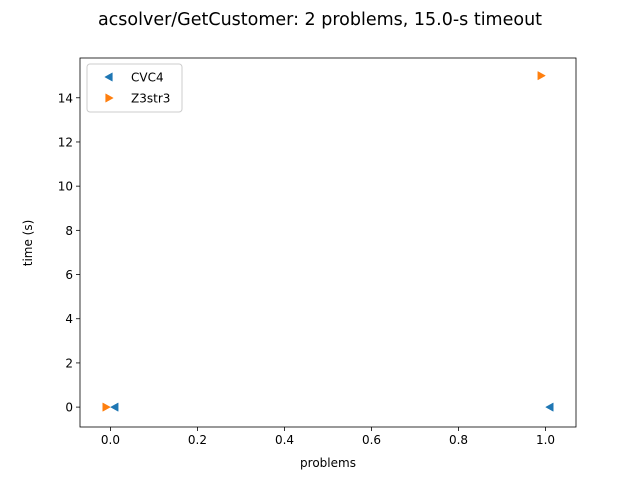  What do you see at coordinates (69, 275) in the screenshot?
I see `y-tick-label: 6` at bounding box center [69, 275].